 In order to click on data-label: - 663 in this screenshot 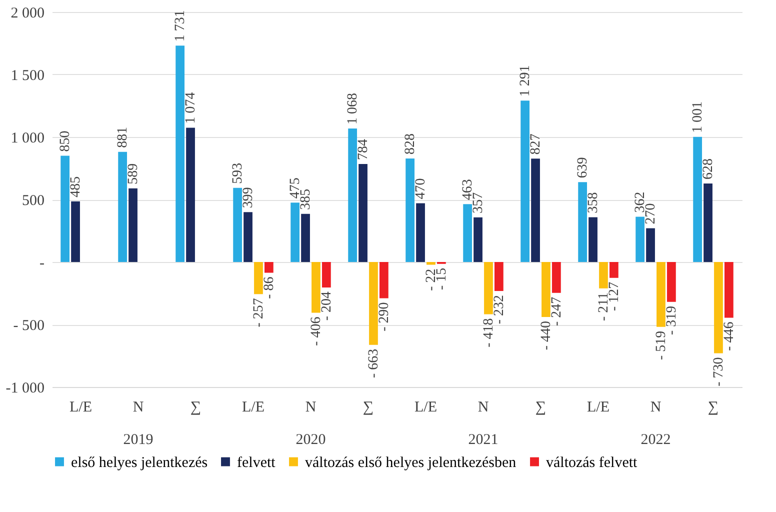, I will do `click(374, 363)`.